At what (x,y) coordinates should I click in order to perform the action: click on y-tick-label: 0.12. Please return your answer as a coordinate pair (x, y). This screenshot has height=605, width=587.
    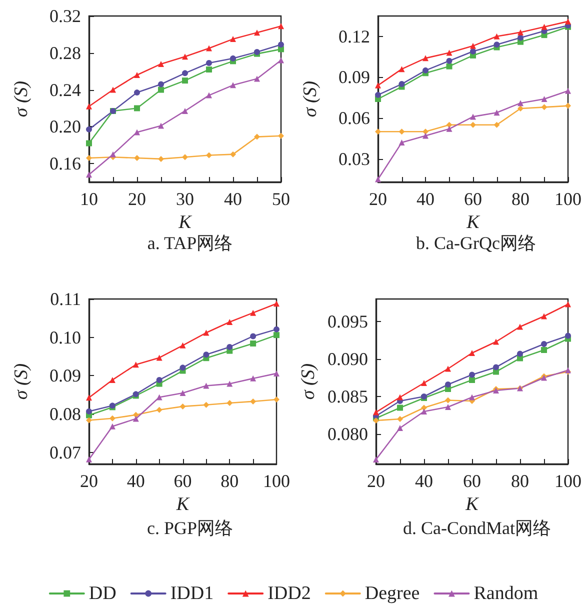
    Looking at the image, I should click on (354, 36).